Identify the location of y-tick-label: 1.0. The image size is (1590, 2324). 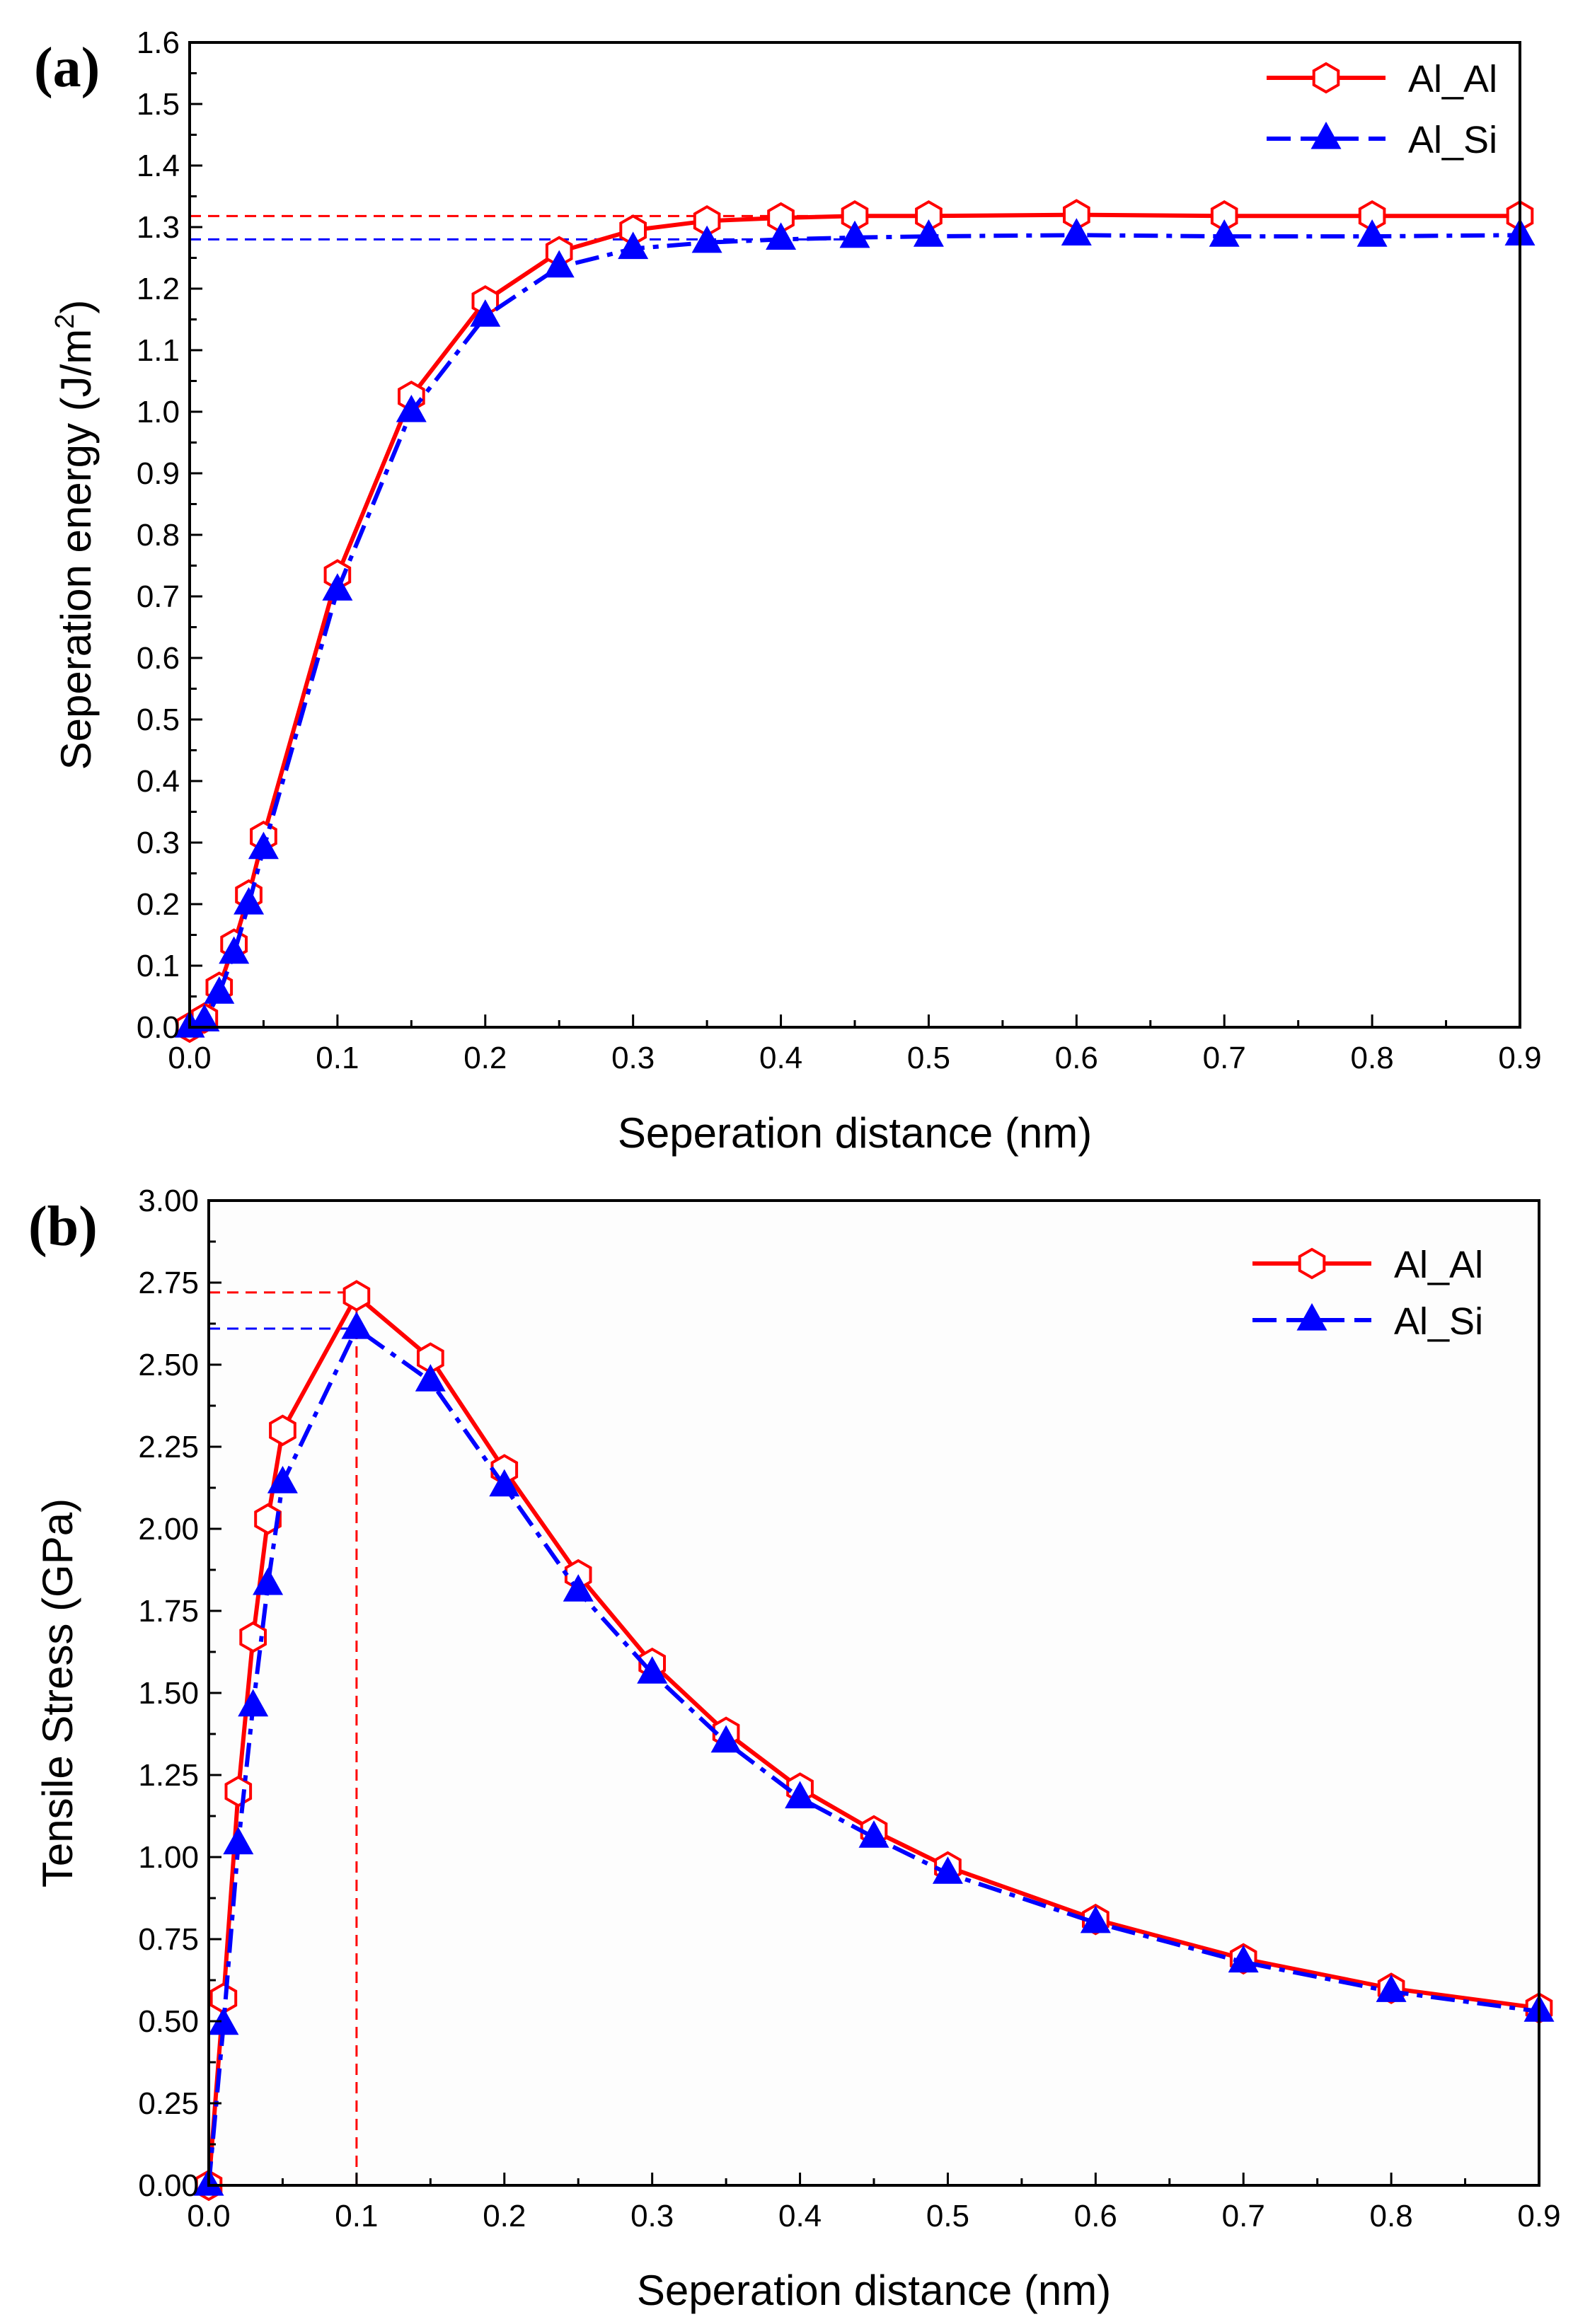
(158, 412).